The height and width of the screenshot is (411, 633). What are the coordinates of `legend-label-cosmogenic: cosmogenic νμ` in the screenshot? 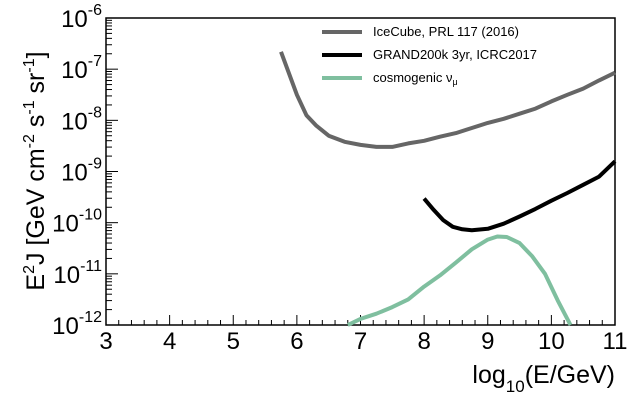 It's located at (415, 78).